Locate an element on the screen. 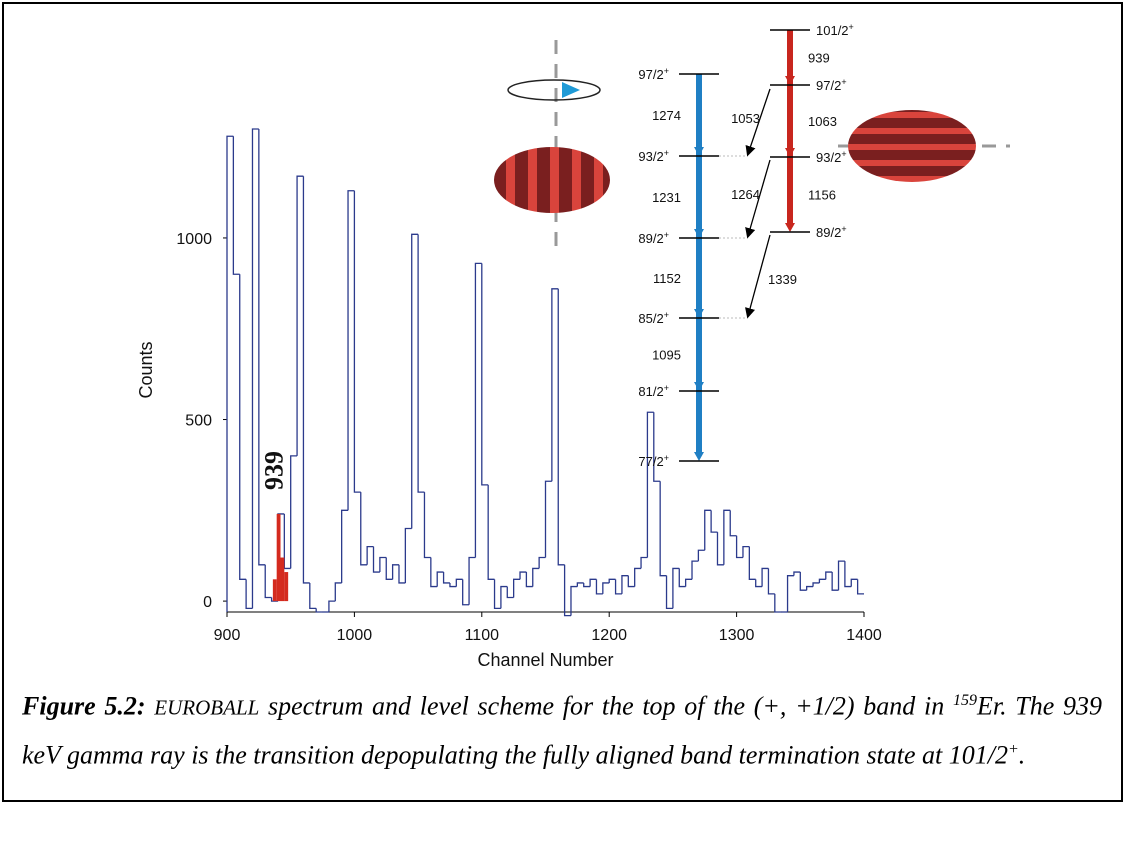 The width and height of the screenshot is (1125, 843). transition-energy: 1095 is located at coordinates (666, 355).